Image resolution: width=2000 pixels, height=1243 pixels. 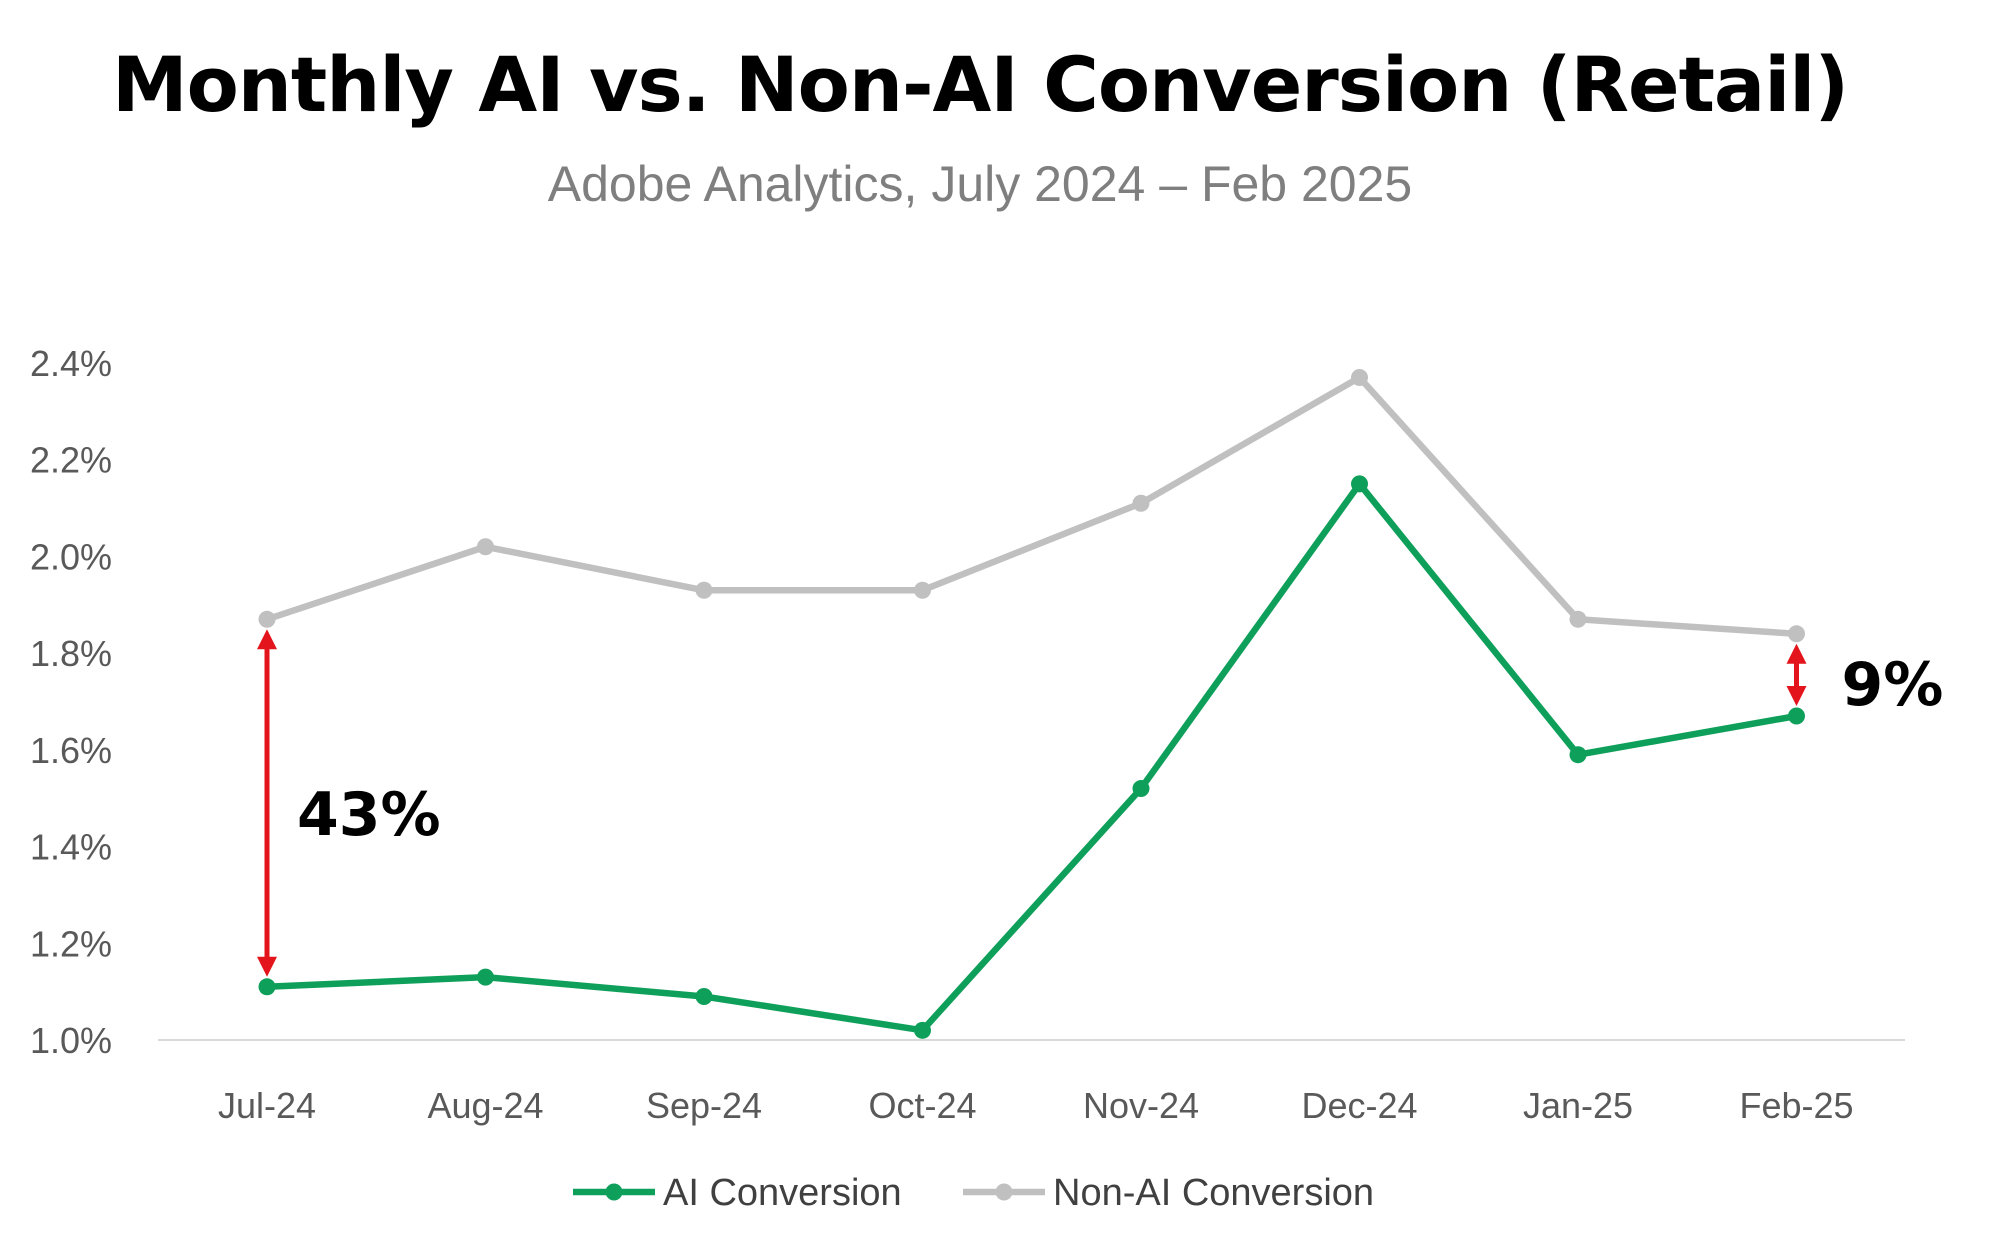 I want to click on annotation-label: 9%, so click(x=1893, y=685).